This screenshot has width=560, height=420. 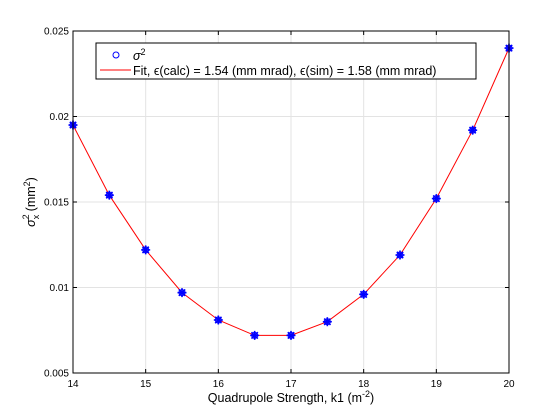 What do you see at coordinates (56, 203) in the screenshot?
I see `y-tick-label: 0.015` at bounding box center [56, 203].